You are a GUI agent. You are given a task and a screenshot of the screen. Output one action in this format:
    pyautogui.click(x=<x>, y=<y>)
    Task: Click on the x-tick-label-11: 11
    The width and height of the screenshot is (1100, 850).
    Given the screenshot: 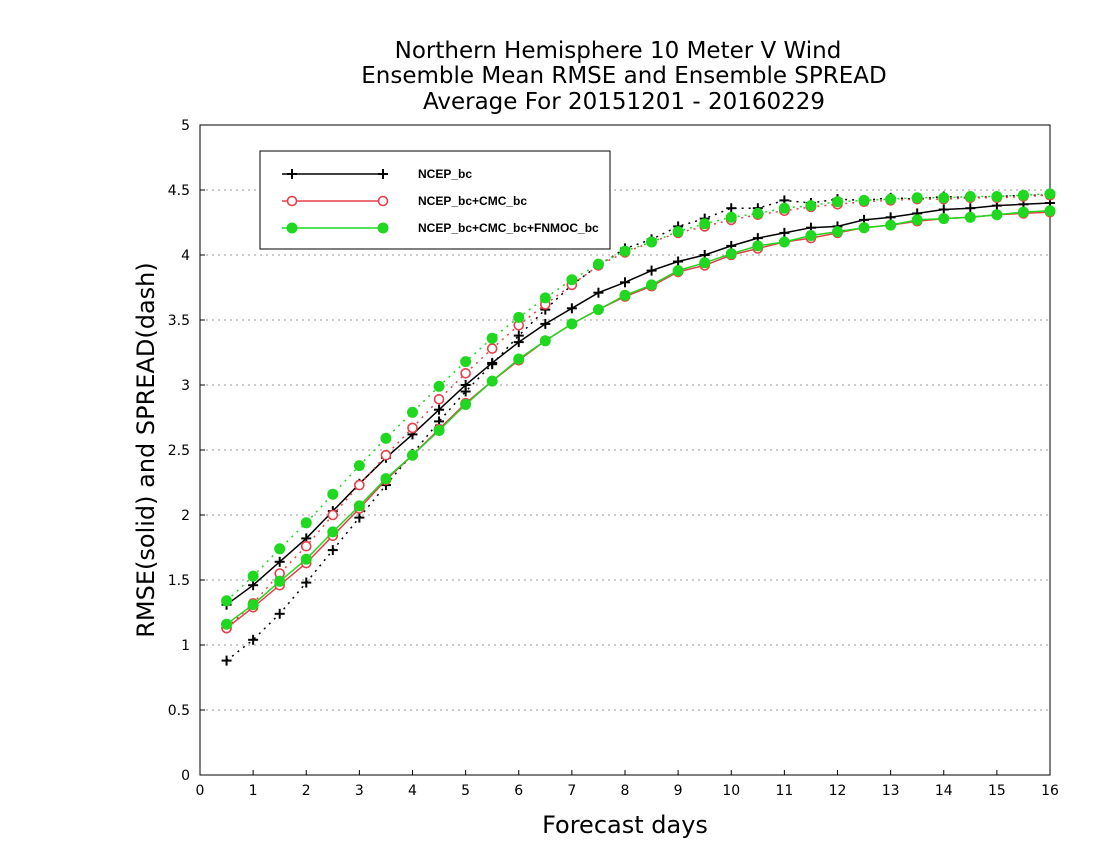 What is the action you would take?
    pyautogui.click(x=784, y=791)
    